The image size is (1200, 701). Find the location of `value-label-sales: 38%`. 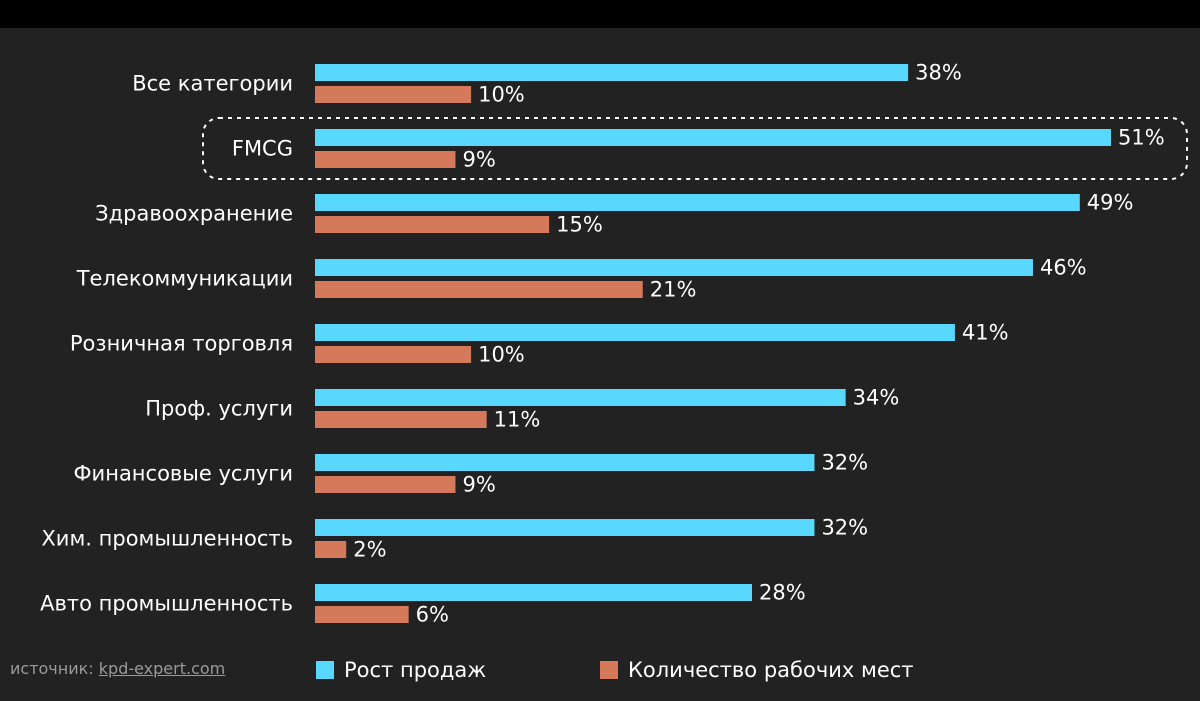

value-label-sales: 38% is located at coordinates (938, 73).